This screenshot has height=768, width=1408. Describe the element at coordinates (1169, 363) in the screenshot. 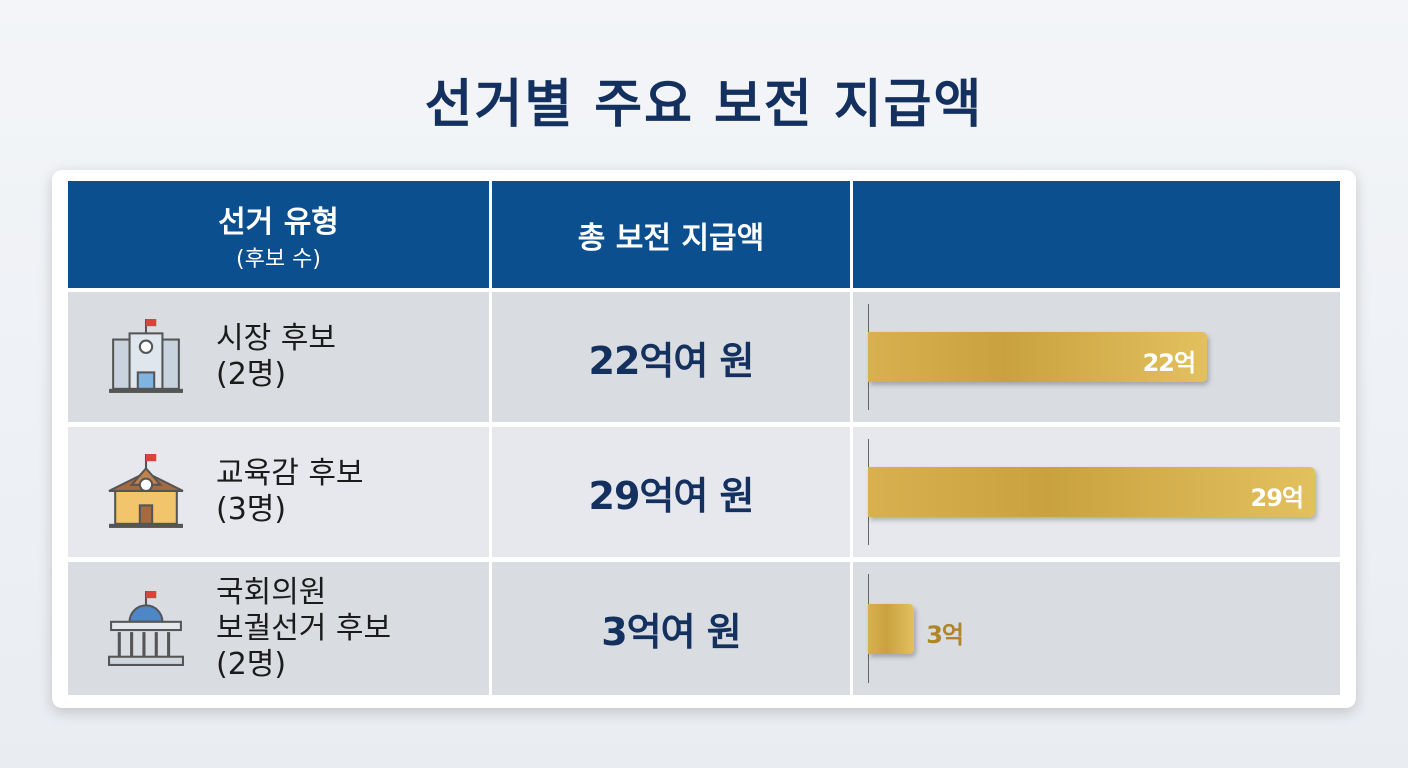

I see `bar-label: 22억` at that location.